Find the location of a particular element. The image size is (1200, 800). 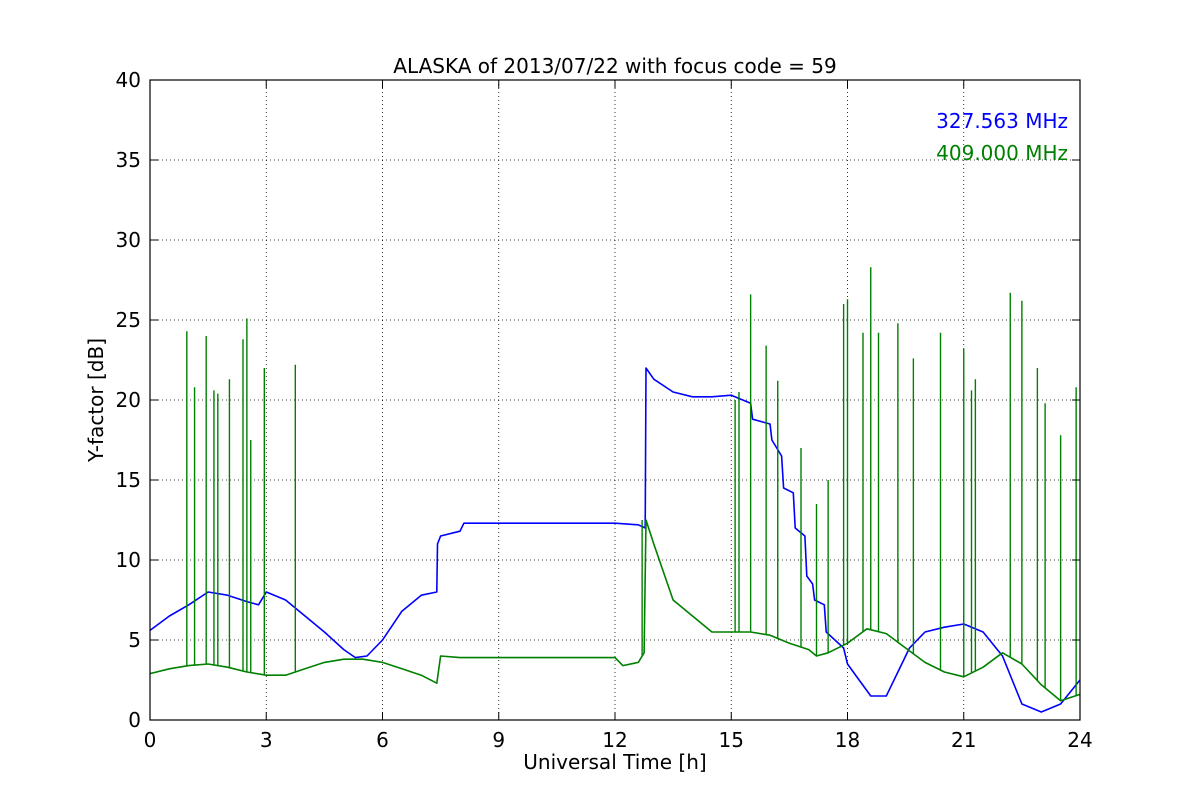

y-tick-label: 30 is located at coordinates (128, 240).